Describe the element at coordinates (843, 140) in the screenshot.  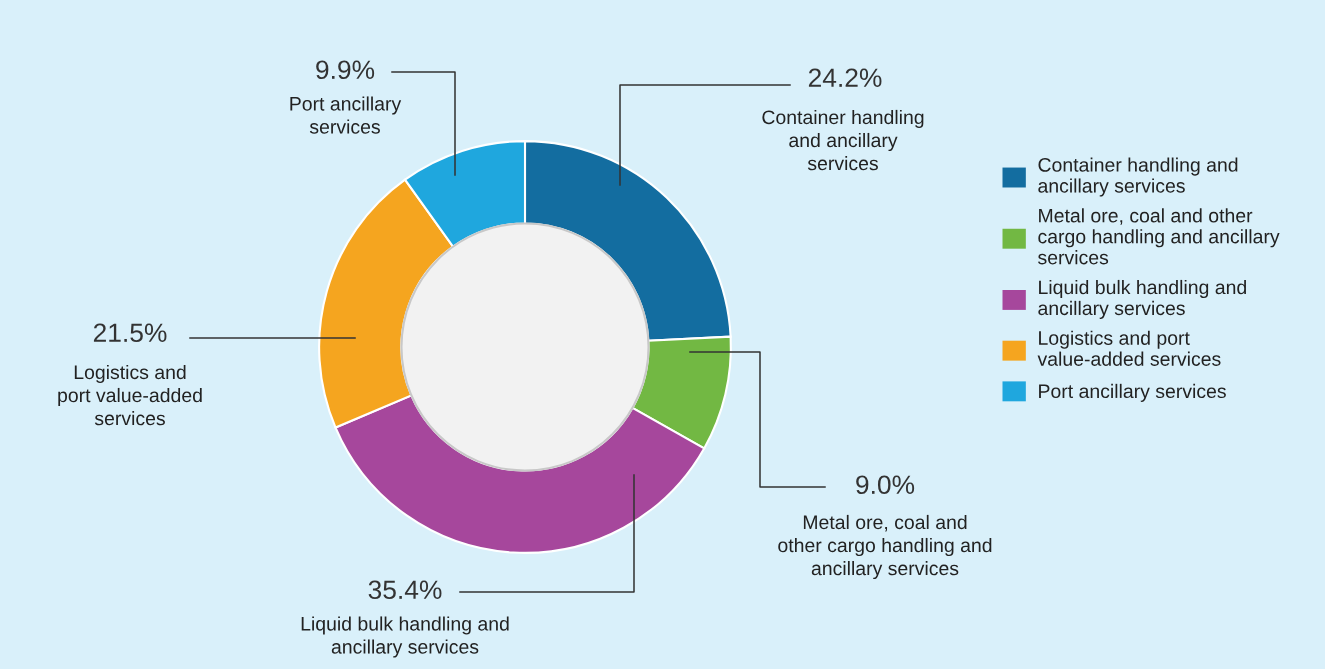
I see `text: Container handling and ancillary services` at that location.